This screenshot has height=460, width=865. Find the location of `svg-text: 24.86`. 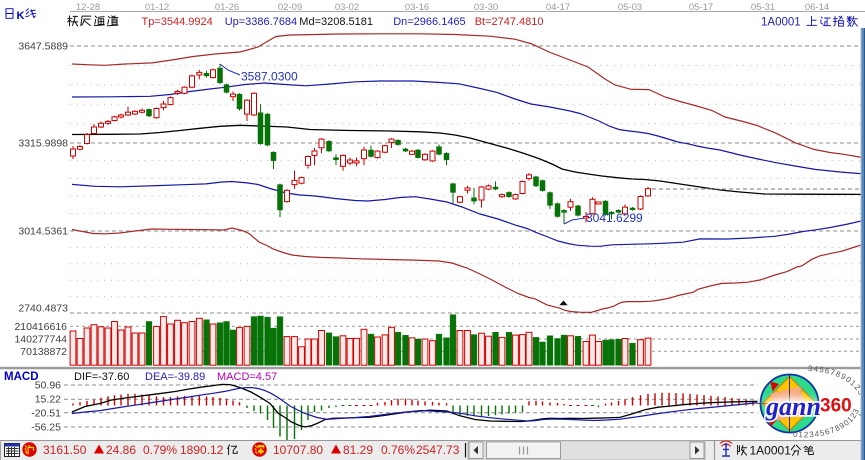

svg-text: 24.86 is located at coordinates (121, 450).